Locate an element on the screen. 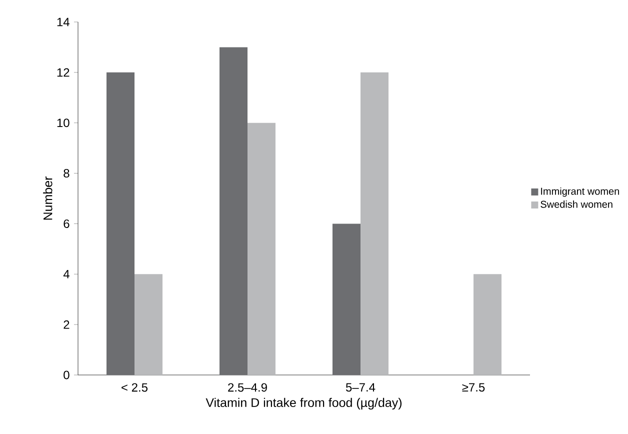 Image resolution: width=628 pixels, height=434 pixels. x-tick-label: 5–7.4 is located at coordinates (361, 387).